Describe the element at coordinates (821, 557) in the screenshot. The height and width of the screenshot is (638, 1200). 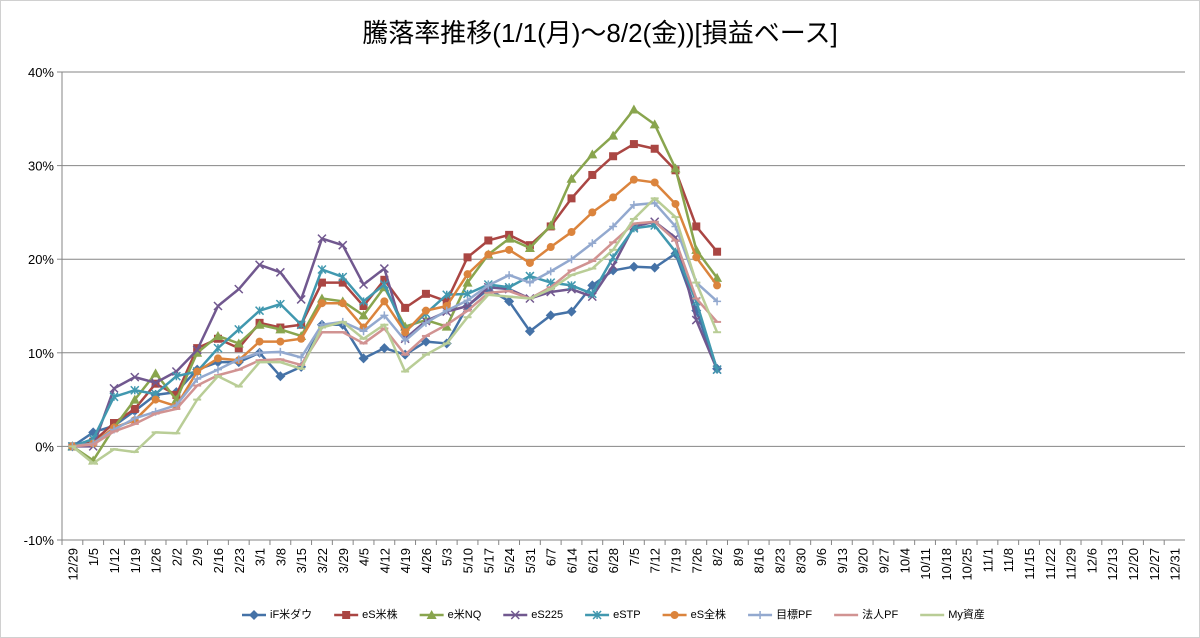
I see `x-tick-label: 9/6` at that location.